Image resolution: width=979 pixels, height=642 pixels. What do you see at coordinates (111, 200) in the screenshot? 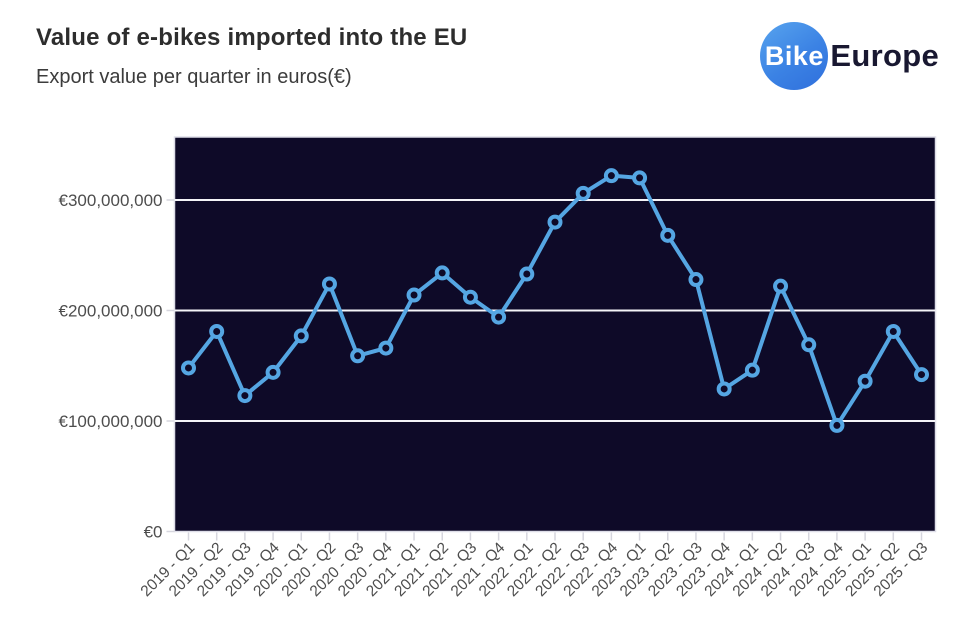
I see `y-tick-label: €300,000,000` at bounding box center [111, 200].